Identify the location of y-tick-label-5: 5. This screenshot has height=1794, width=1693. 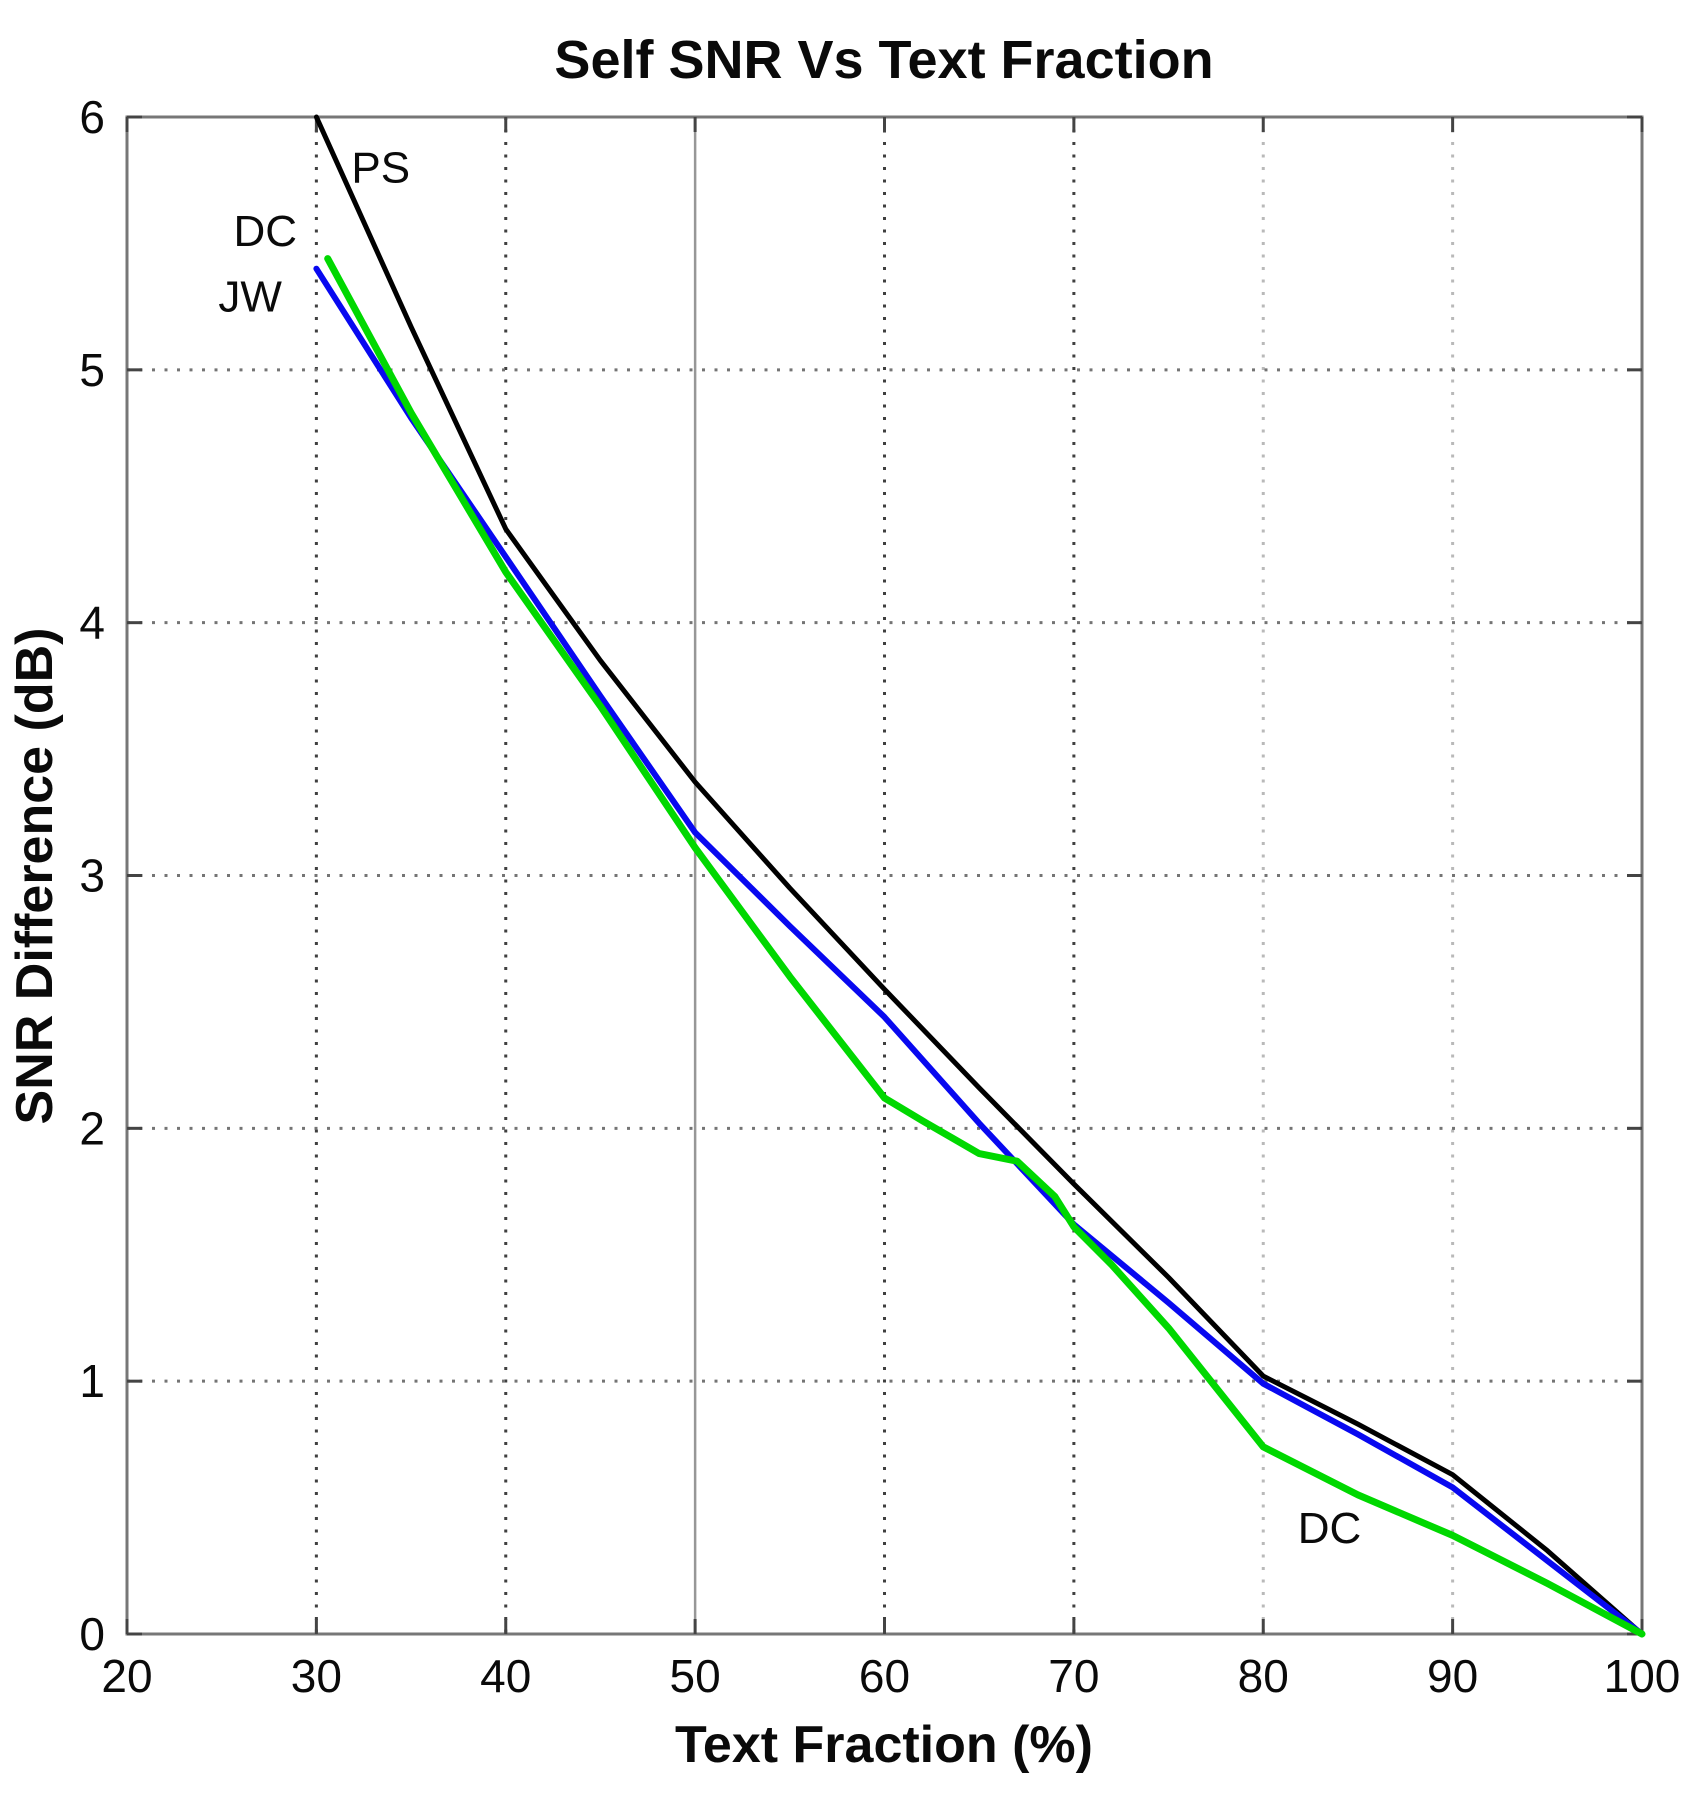
(92, 370).